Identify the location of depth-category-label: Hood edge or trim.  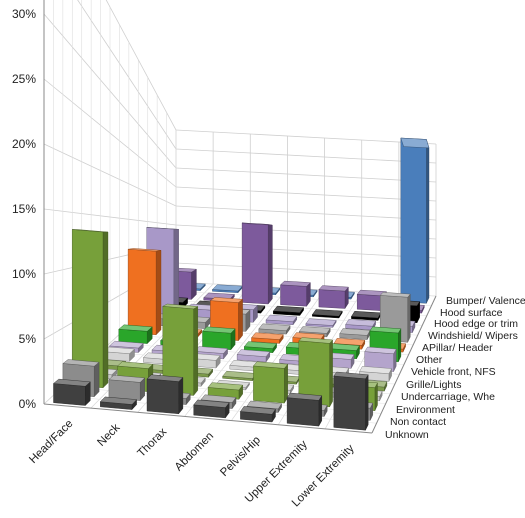
(476, 324).